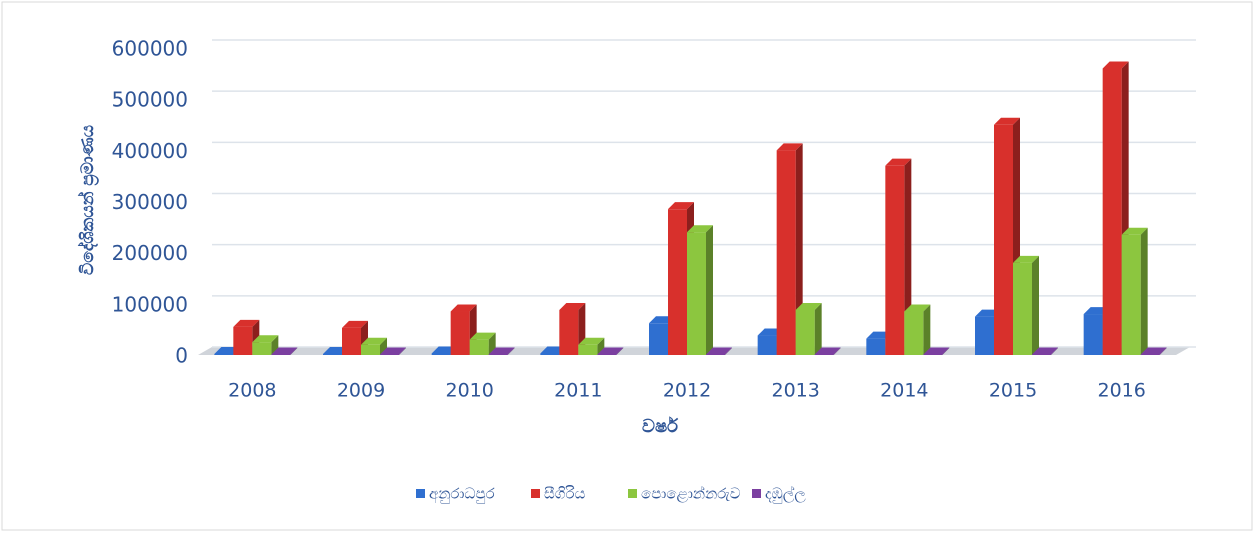 The height and width of the screenshot is (533, 1255). What do you see at coordinates (462, 494) in the screenshot?
I see `legend-label: අනුරාධපුර` at bounding box center [462, 494].